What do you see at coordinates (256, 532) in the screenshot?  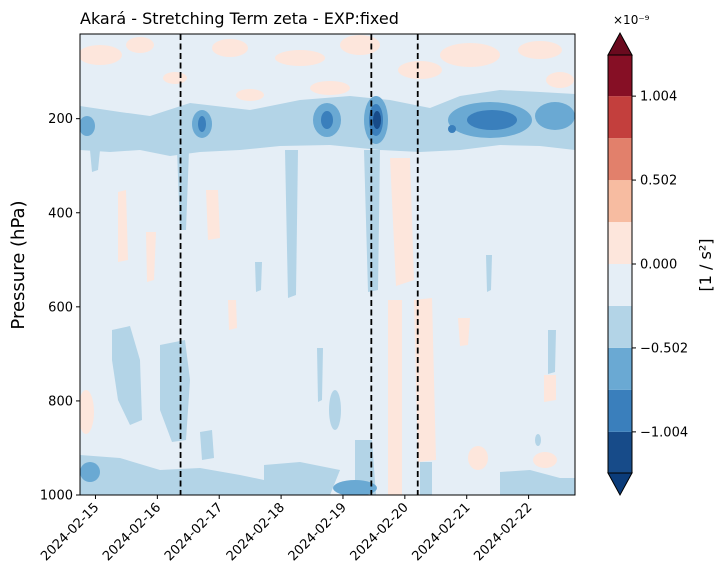 I see `x-tick-label: 2024-02-18` at bounding box center [256, 532].